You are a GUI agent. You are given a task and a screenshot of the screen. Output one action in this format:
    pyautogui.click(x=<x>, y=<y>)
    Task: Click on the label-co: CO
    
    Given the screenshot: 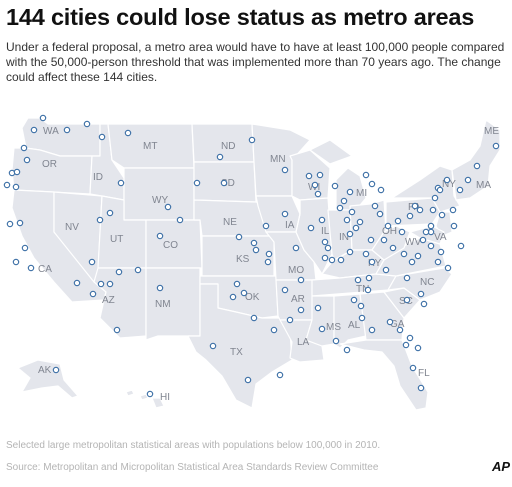 What is the action you would take?
    pyautogui.click(x=170, y=245)
    